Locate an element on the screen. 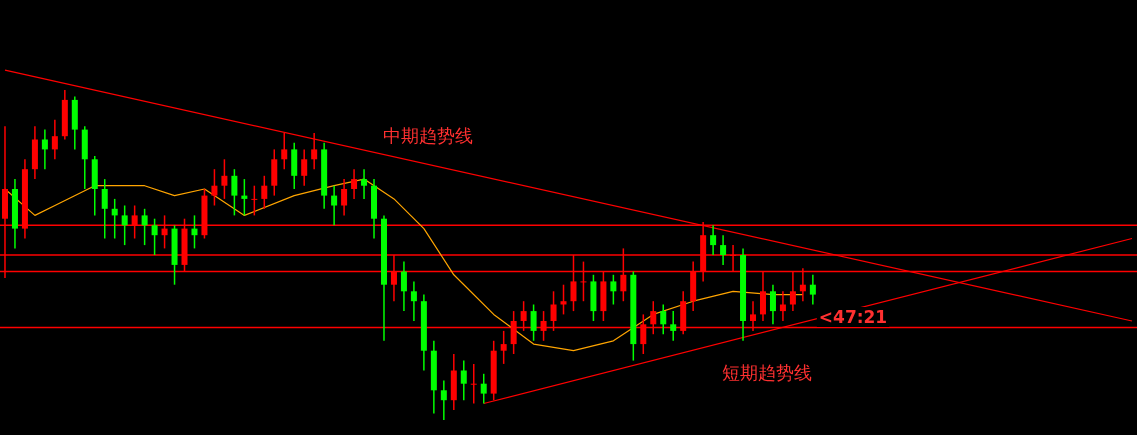  annotation: <47:21 is located at coordinates (853, 317).